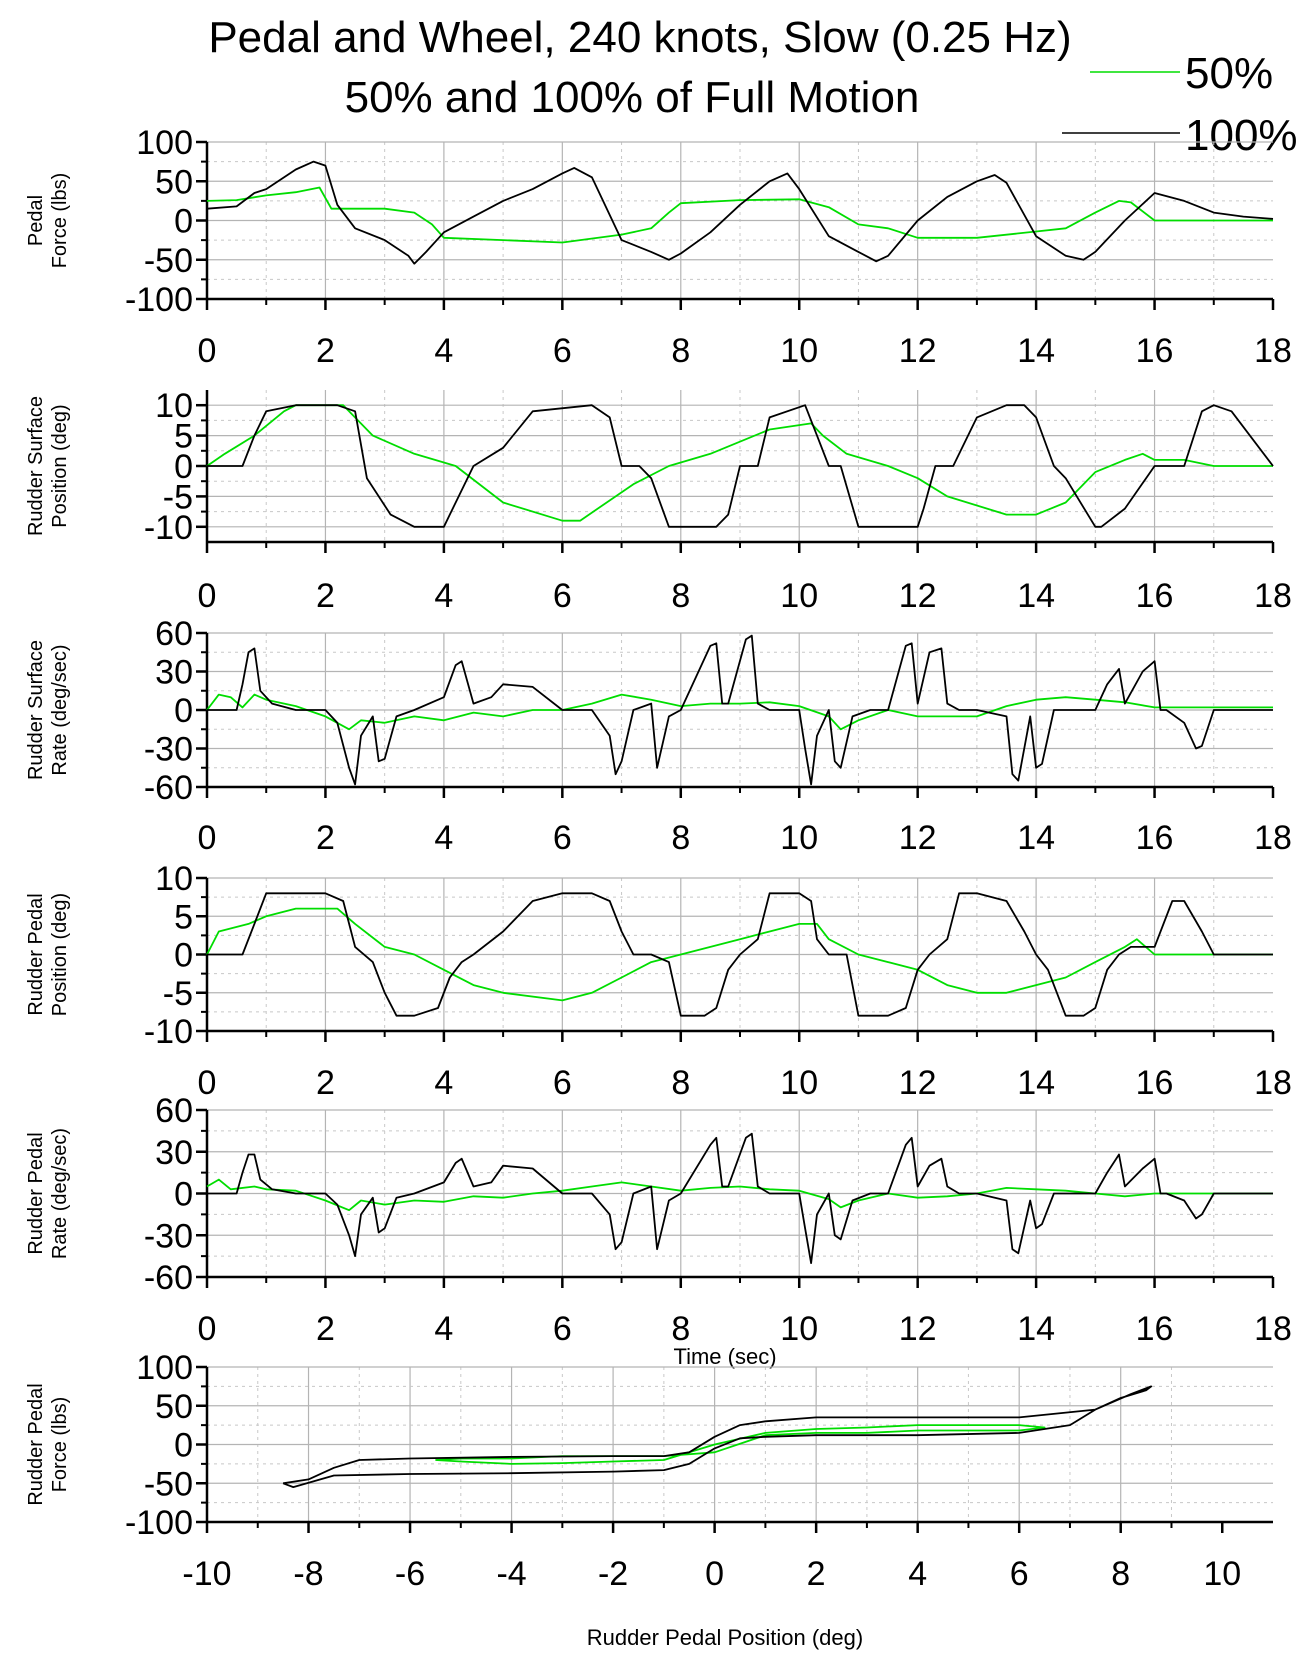 This screenshot has width=1315, height=1654. I want to click on x-tick-label: -4, so click(511, 1574).